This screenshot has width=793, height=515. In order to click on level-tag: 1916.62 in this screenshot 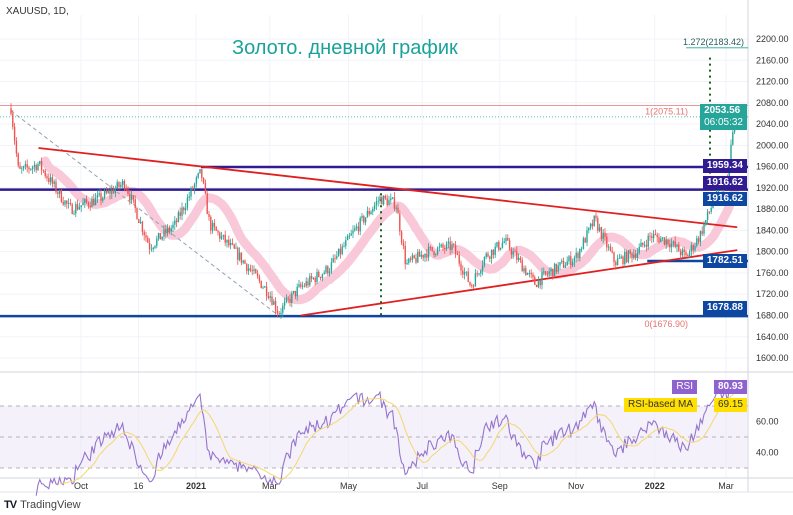, I will do `click(724, 199)`.